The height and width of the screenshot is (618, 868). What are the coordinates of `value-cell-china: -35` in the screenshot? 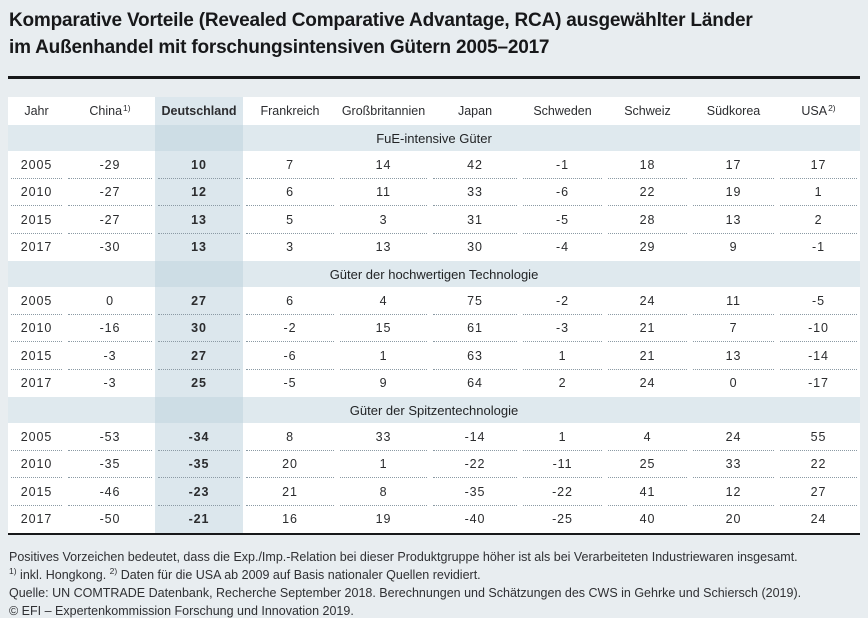 It's located at (110, 465).